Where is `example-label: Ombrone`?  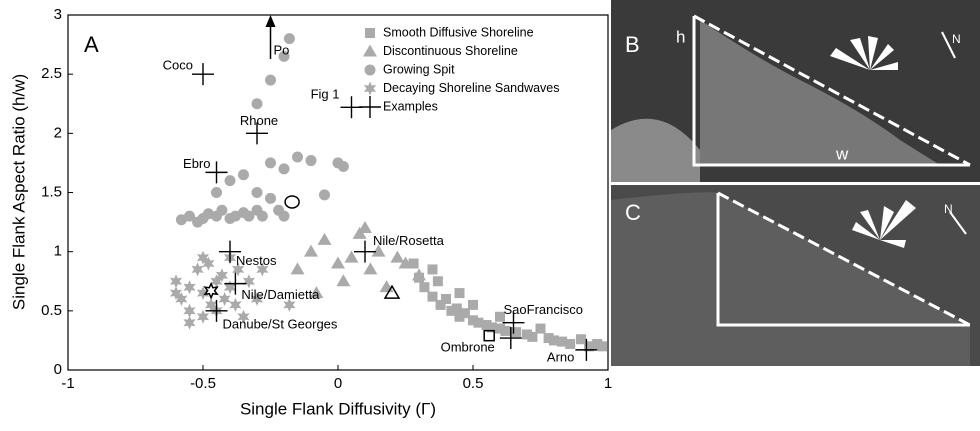 example-label: Ombrone is located at coordinates (468, 346).